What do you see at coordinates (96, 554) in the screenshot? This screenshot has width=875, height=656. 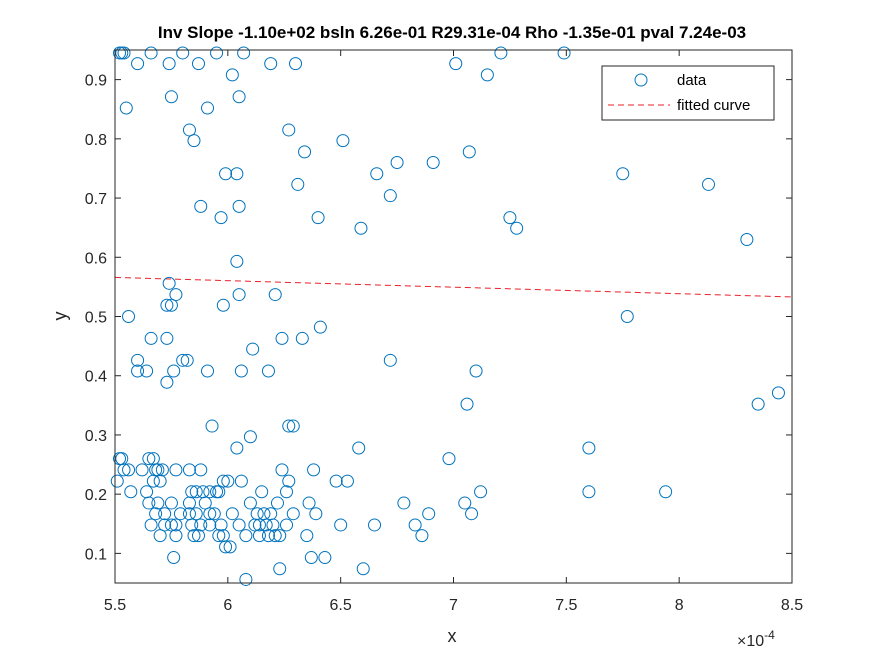 I see `y-tick-label: 0.1` at bounding box center [96, 554].